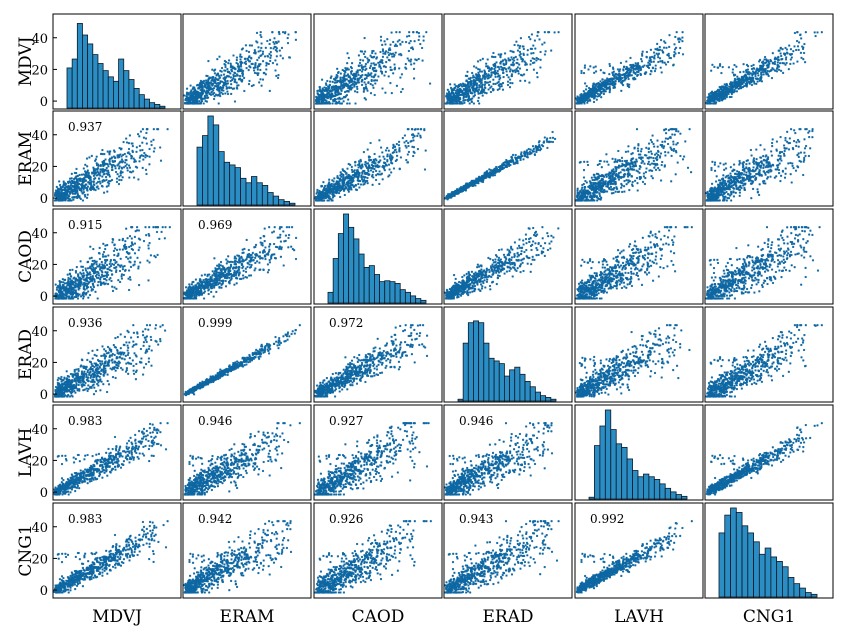  Describe the element at coordinates (215, 421) in the screenshot. I see `correlation-label: 0.946` at that location.